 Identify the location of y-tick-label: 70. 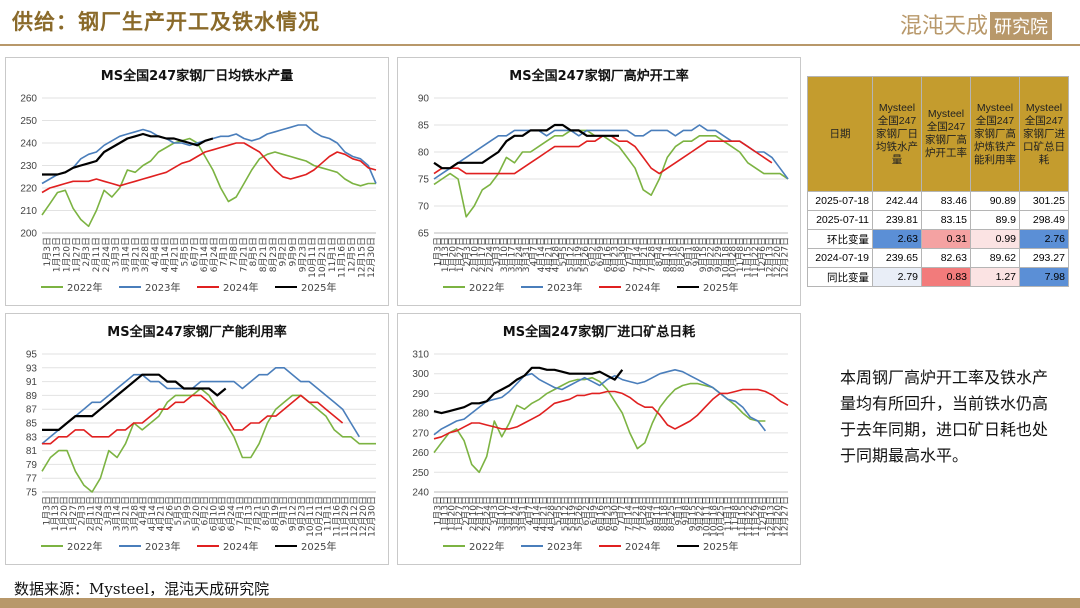
(424, 207).